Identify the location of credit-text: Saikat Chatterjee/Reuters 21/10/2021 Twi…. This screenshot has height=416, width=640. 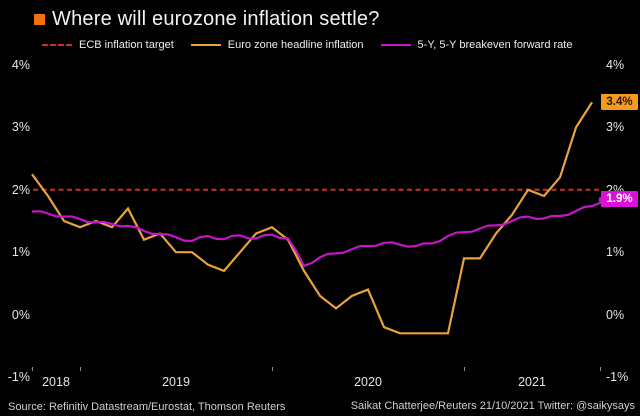
(492, 406).